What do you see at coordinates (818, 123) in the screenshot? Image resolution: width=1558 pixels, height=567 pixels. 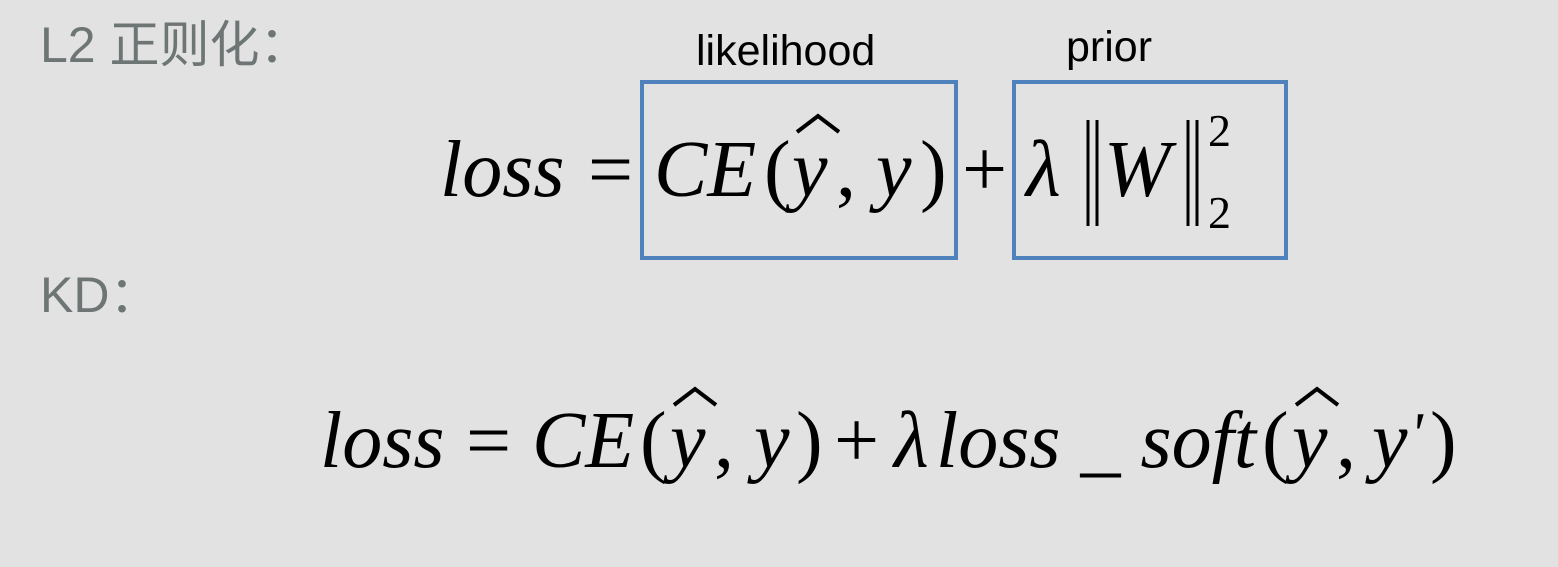 I see `eq1-hat-icon` at bounding box center [818, 123].